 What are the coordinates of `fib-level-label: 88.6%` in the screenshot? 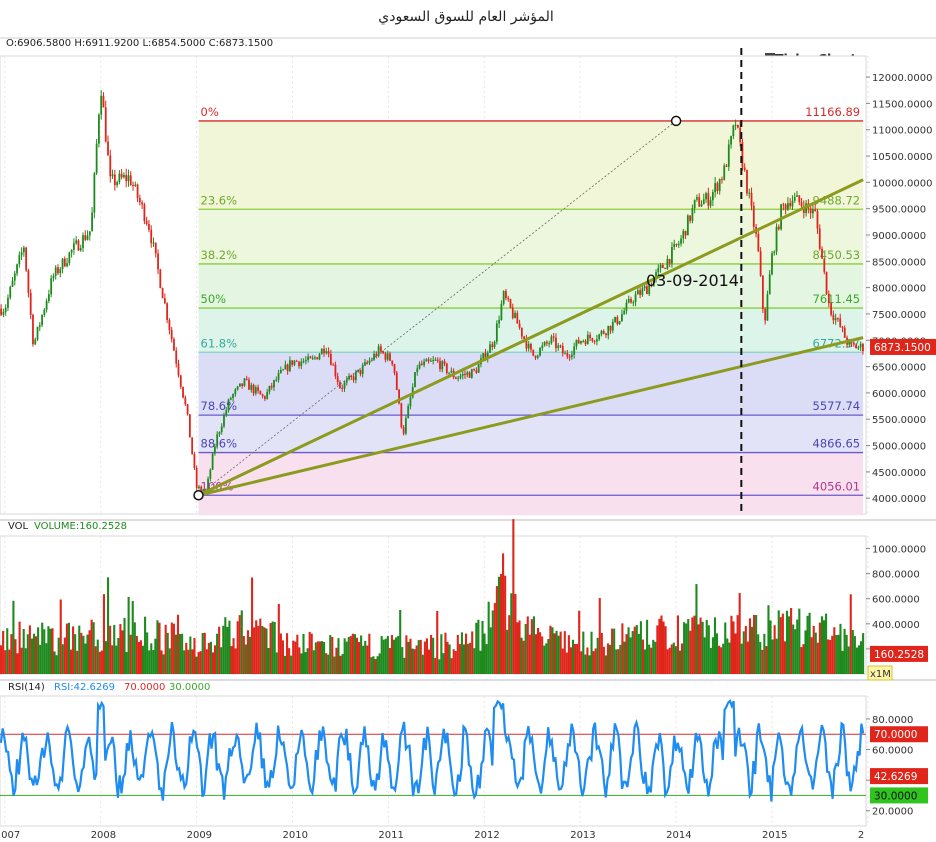 It's located at (219, 444).